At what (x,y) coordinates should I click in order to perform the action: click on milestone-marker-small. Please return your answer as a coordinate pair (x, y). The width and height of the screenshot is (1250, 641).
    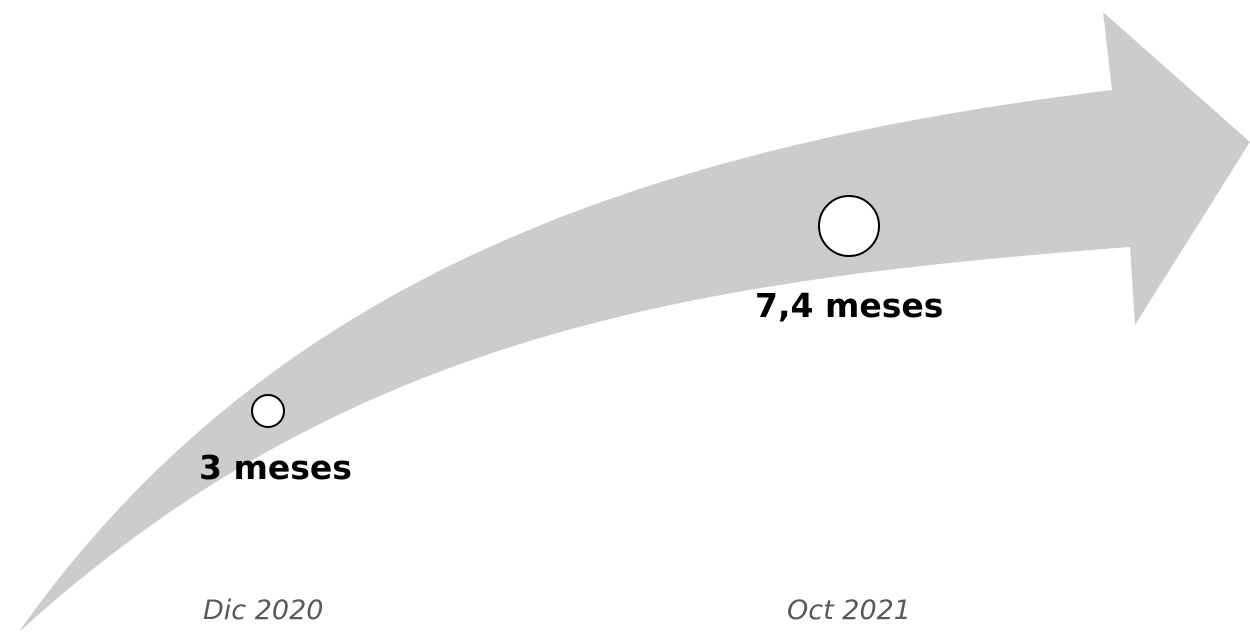
    Looking at the image, I should click on (268, 411).